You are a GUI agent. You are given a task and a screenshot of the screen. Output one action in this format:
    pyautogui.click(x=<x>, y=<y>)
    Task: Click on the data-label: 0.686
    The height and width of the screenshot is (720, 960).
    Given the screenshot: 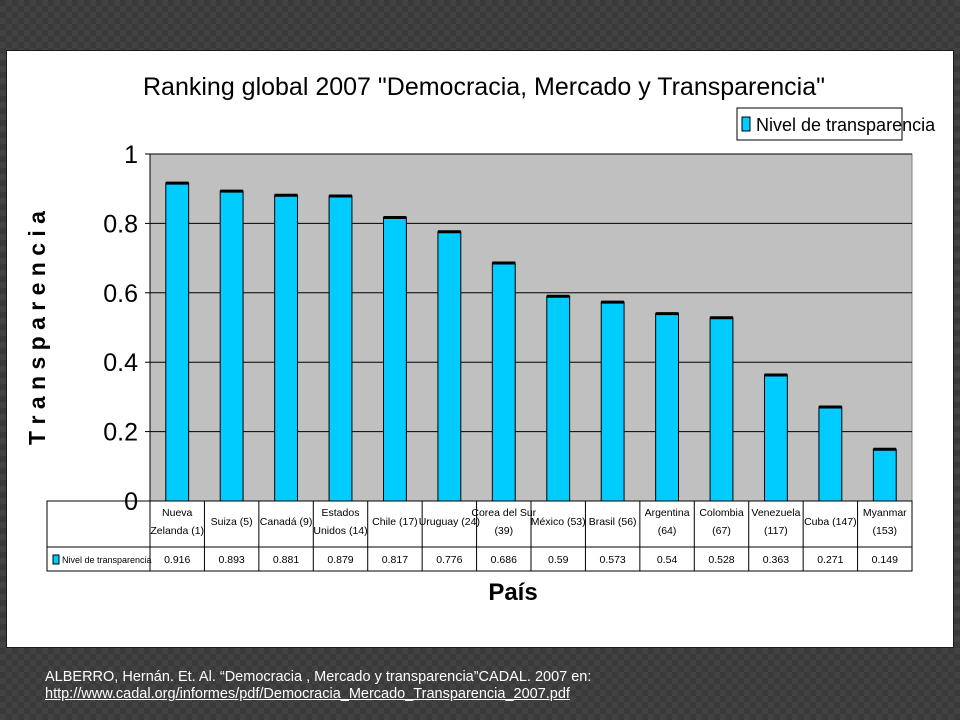 What is the action you would take?
    pyautogui.click(x=504, y=560)
    